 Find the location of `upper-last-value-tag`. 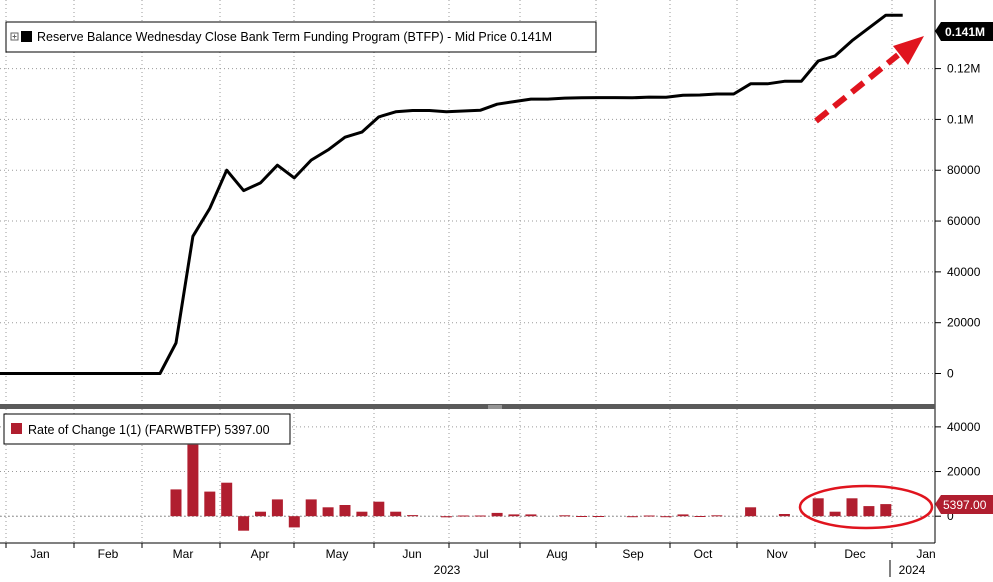

upper-last-value-tag is located at coordinates (964, 31).